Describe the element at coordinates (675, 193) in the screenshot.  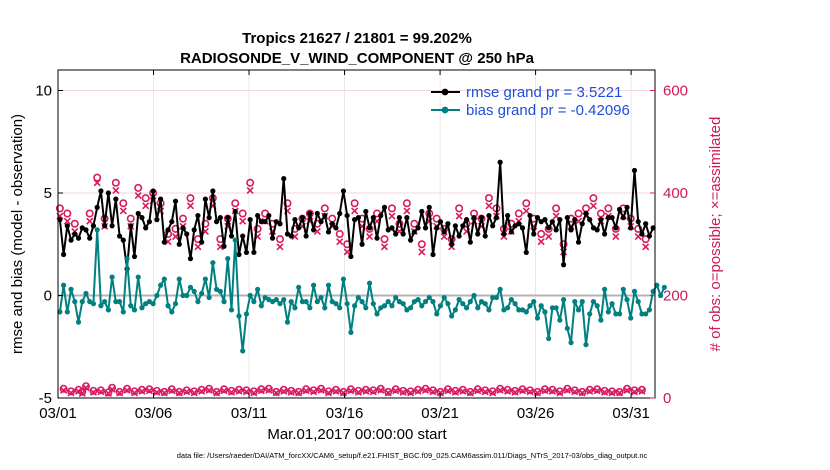
I see `y2-tick-label: 400` at that location.